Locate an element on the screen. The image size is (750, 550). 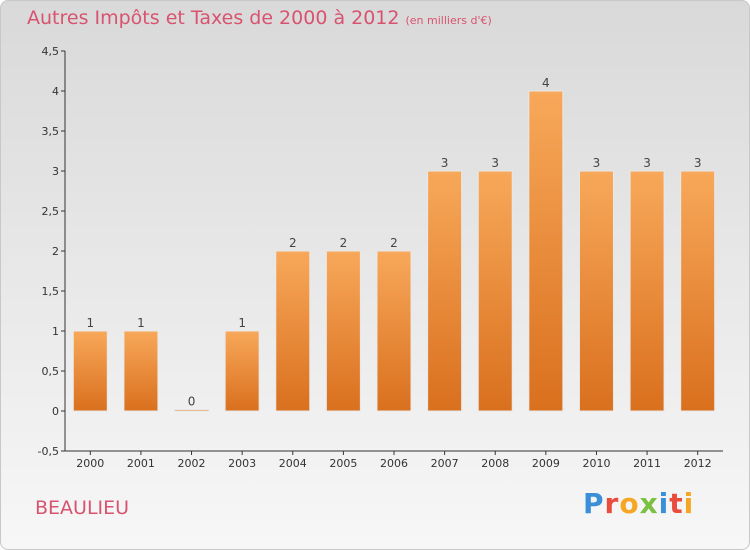
logo-letter: t is located at coordinates (676, 503).